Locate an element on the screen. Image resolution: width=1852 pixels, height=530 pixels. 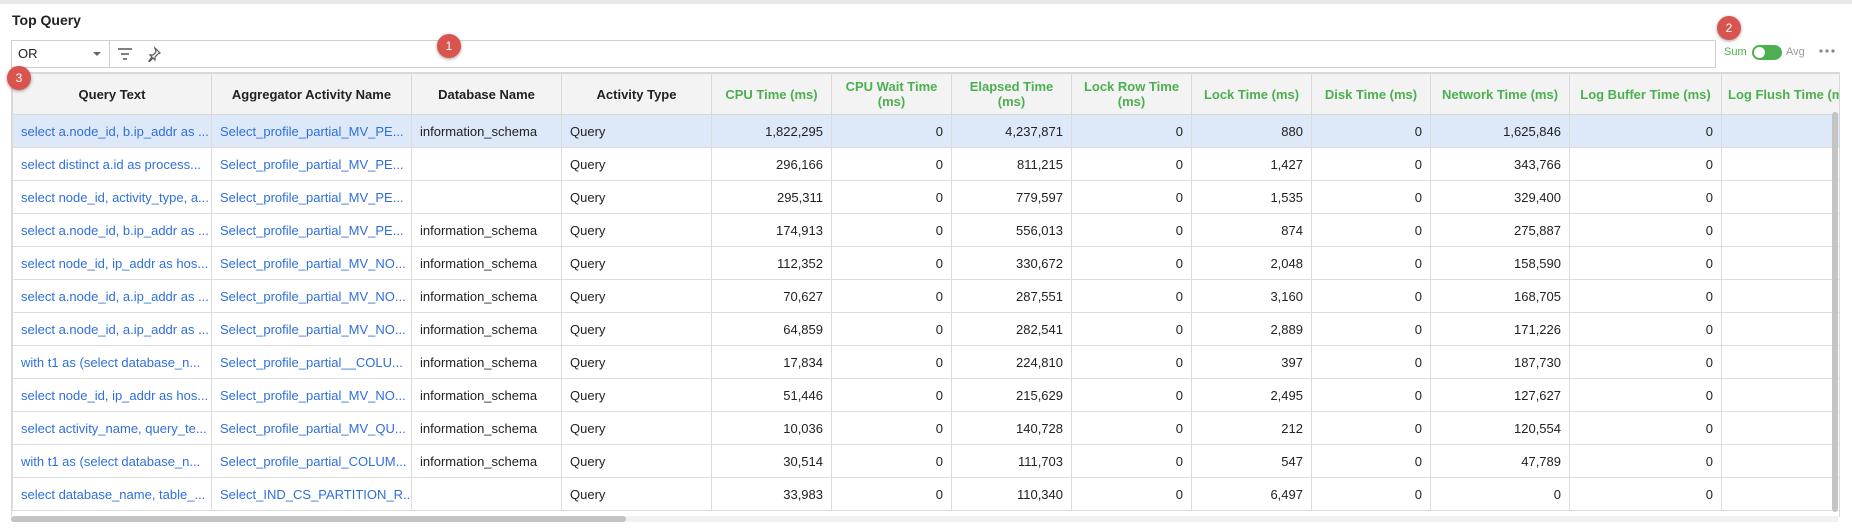
cell: 330,672 is located at coordinates (1011, 263).